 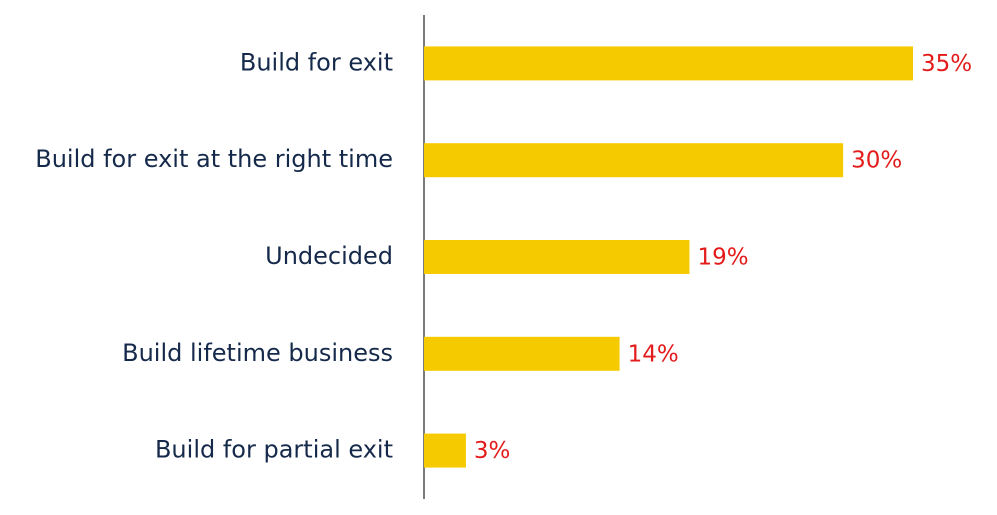 What do you see at coordinates (653, 354) in the screenshot?
I see `value-label: 14%` at bounding box center [653, 354].